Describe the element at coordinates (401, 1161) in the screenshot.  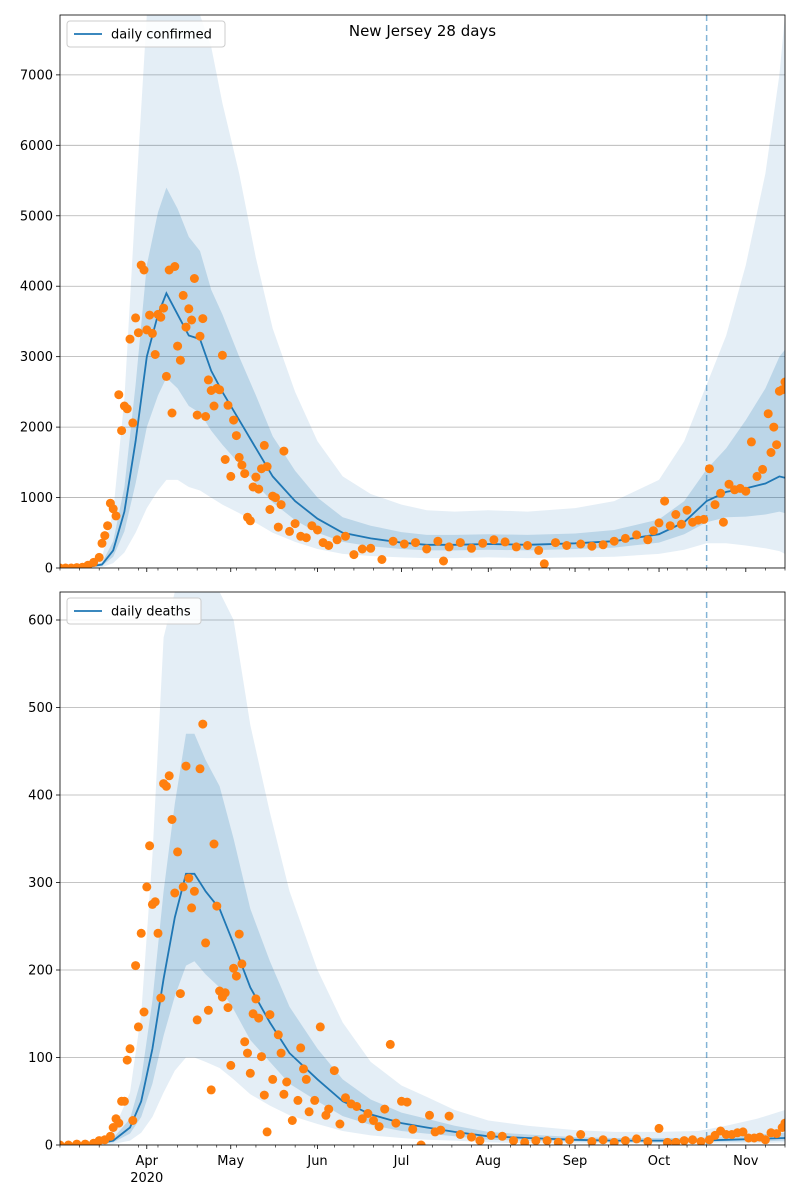
I see `x-tick-label: Jul` at that location.